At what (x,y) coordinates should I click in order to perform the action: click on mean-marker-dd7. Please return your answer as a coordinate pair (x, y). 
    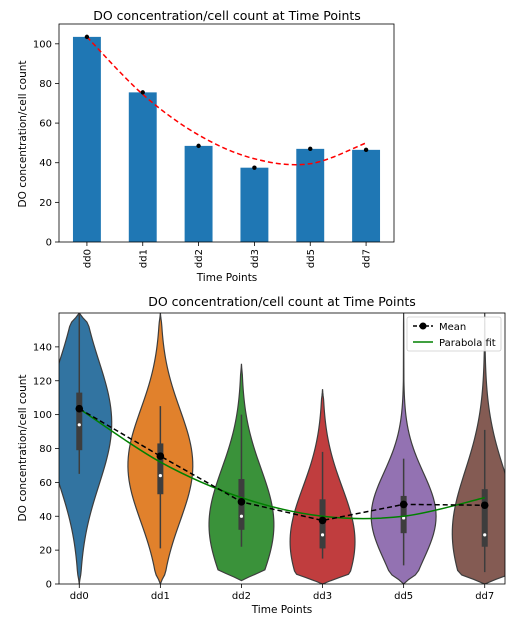
    Looking at the image, I should click on (484, 505).